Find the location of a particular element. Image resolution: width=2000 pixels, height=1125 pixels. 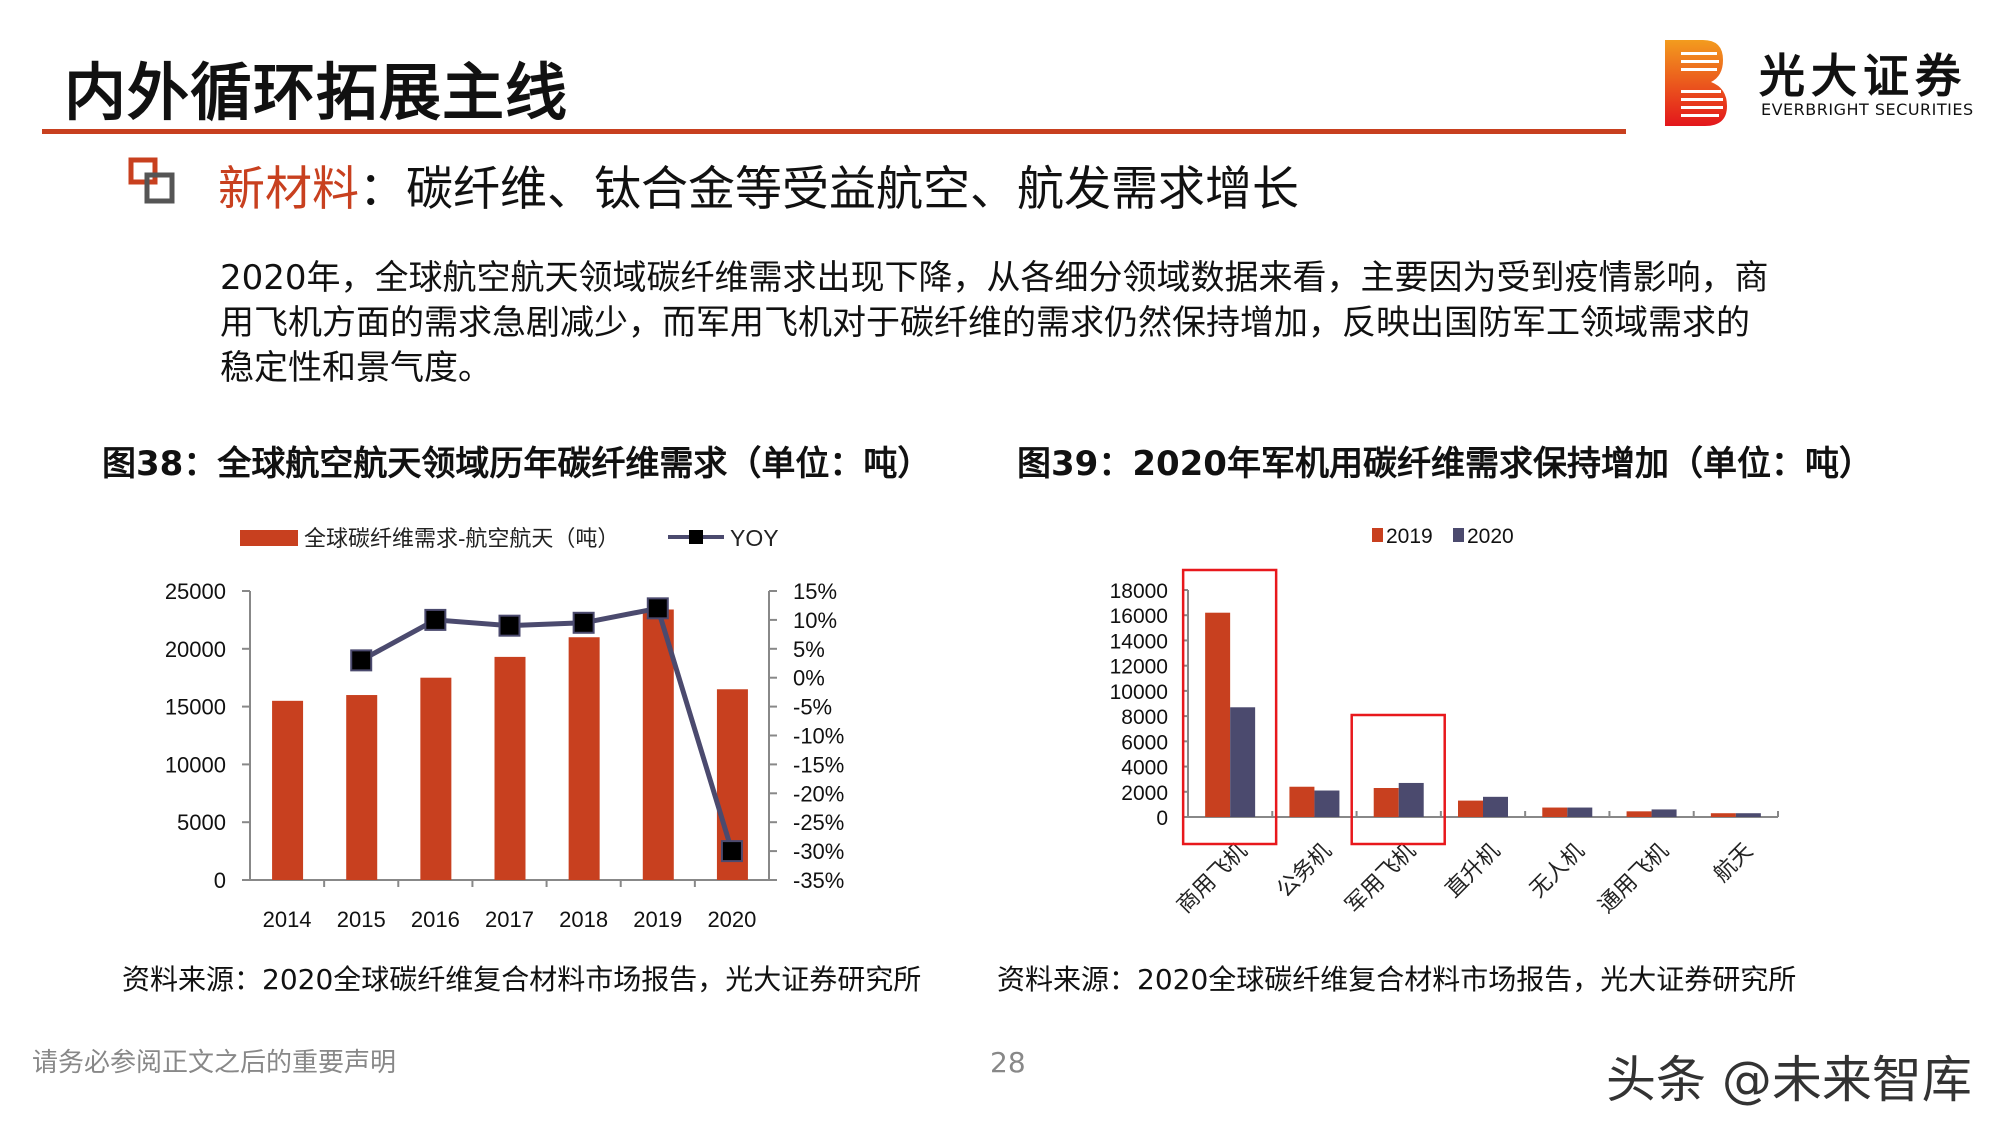

subtitle-highlight: 新材料 is located at coordinates (288, 189).